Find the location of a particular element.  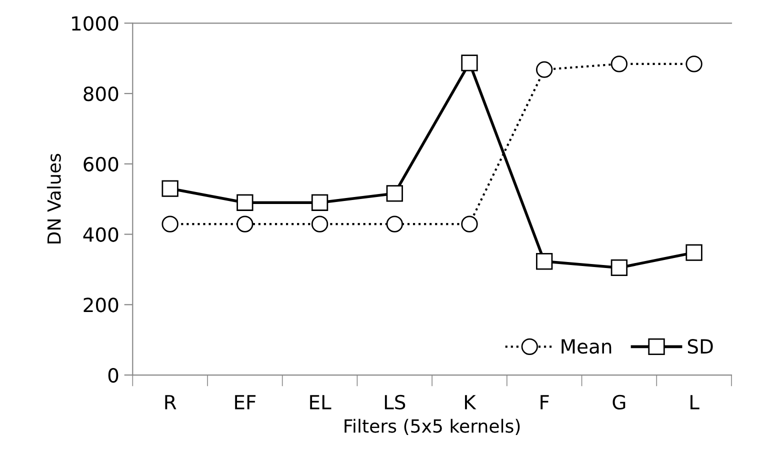

legend-label: SD is located at coordinates (700, 346).